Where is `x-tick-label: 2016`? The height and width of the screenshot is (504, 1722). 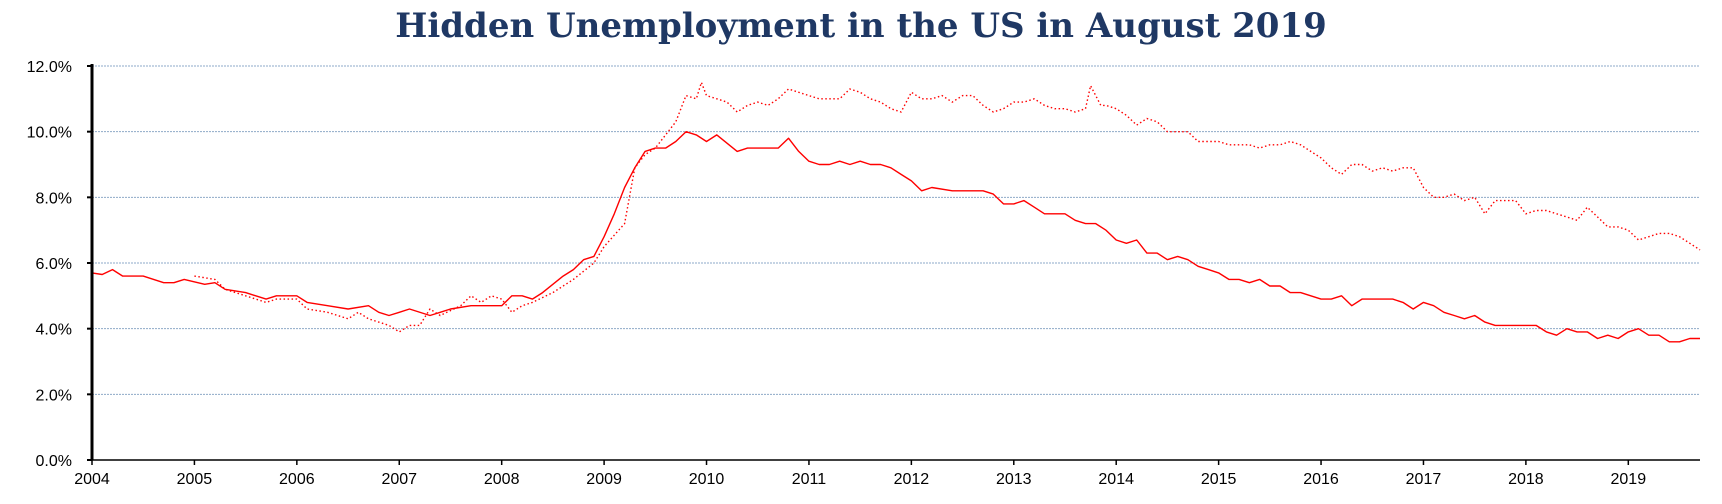 x-tick-label: 2016 is located at coordinates (1321, 479).